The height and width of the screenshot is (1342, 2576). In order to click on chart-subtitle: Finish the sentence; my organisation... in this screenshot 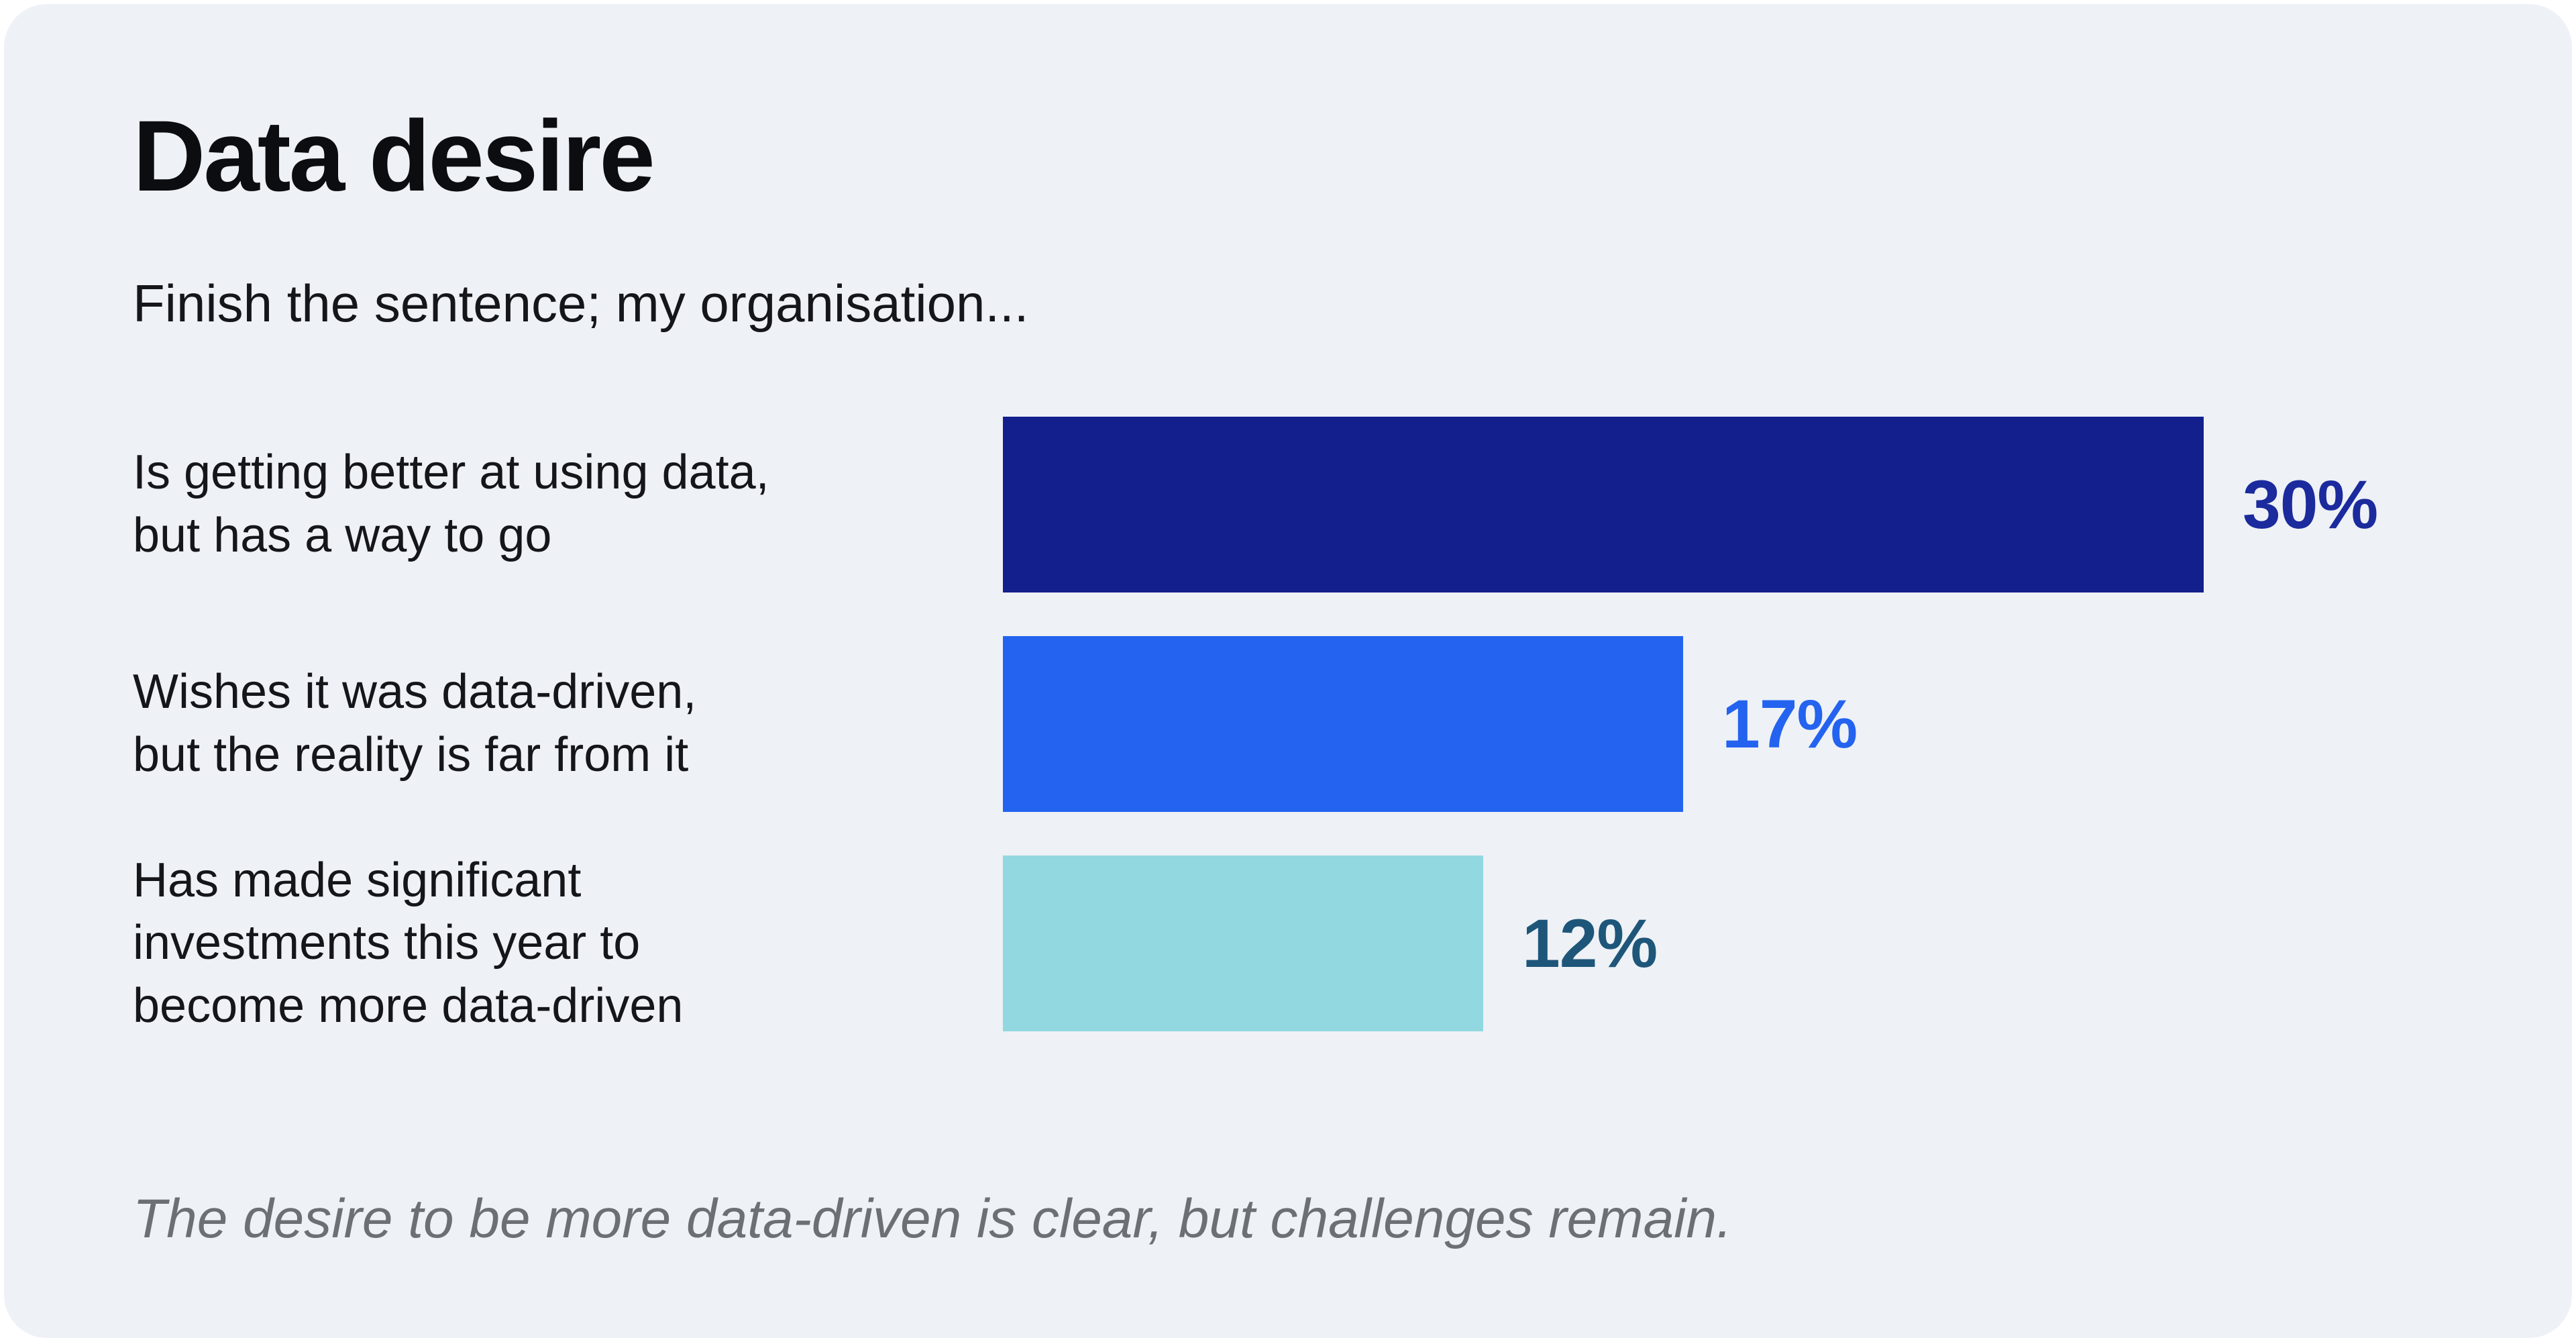, I will do `click(581, 303)`.